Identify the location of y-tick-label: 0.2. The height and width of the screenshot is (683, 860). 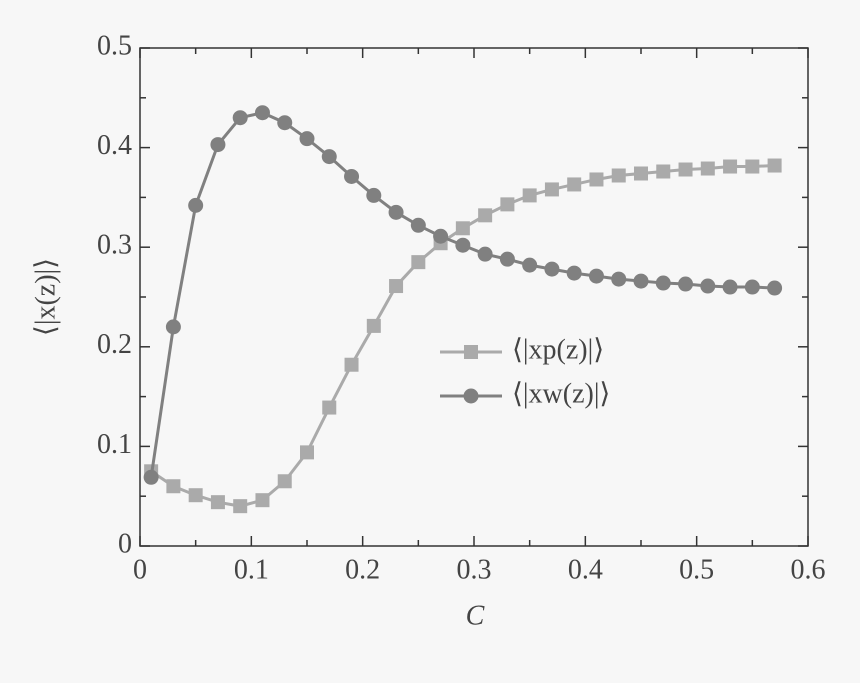
(114, 344).